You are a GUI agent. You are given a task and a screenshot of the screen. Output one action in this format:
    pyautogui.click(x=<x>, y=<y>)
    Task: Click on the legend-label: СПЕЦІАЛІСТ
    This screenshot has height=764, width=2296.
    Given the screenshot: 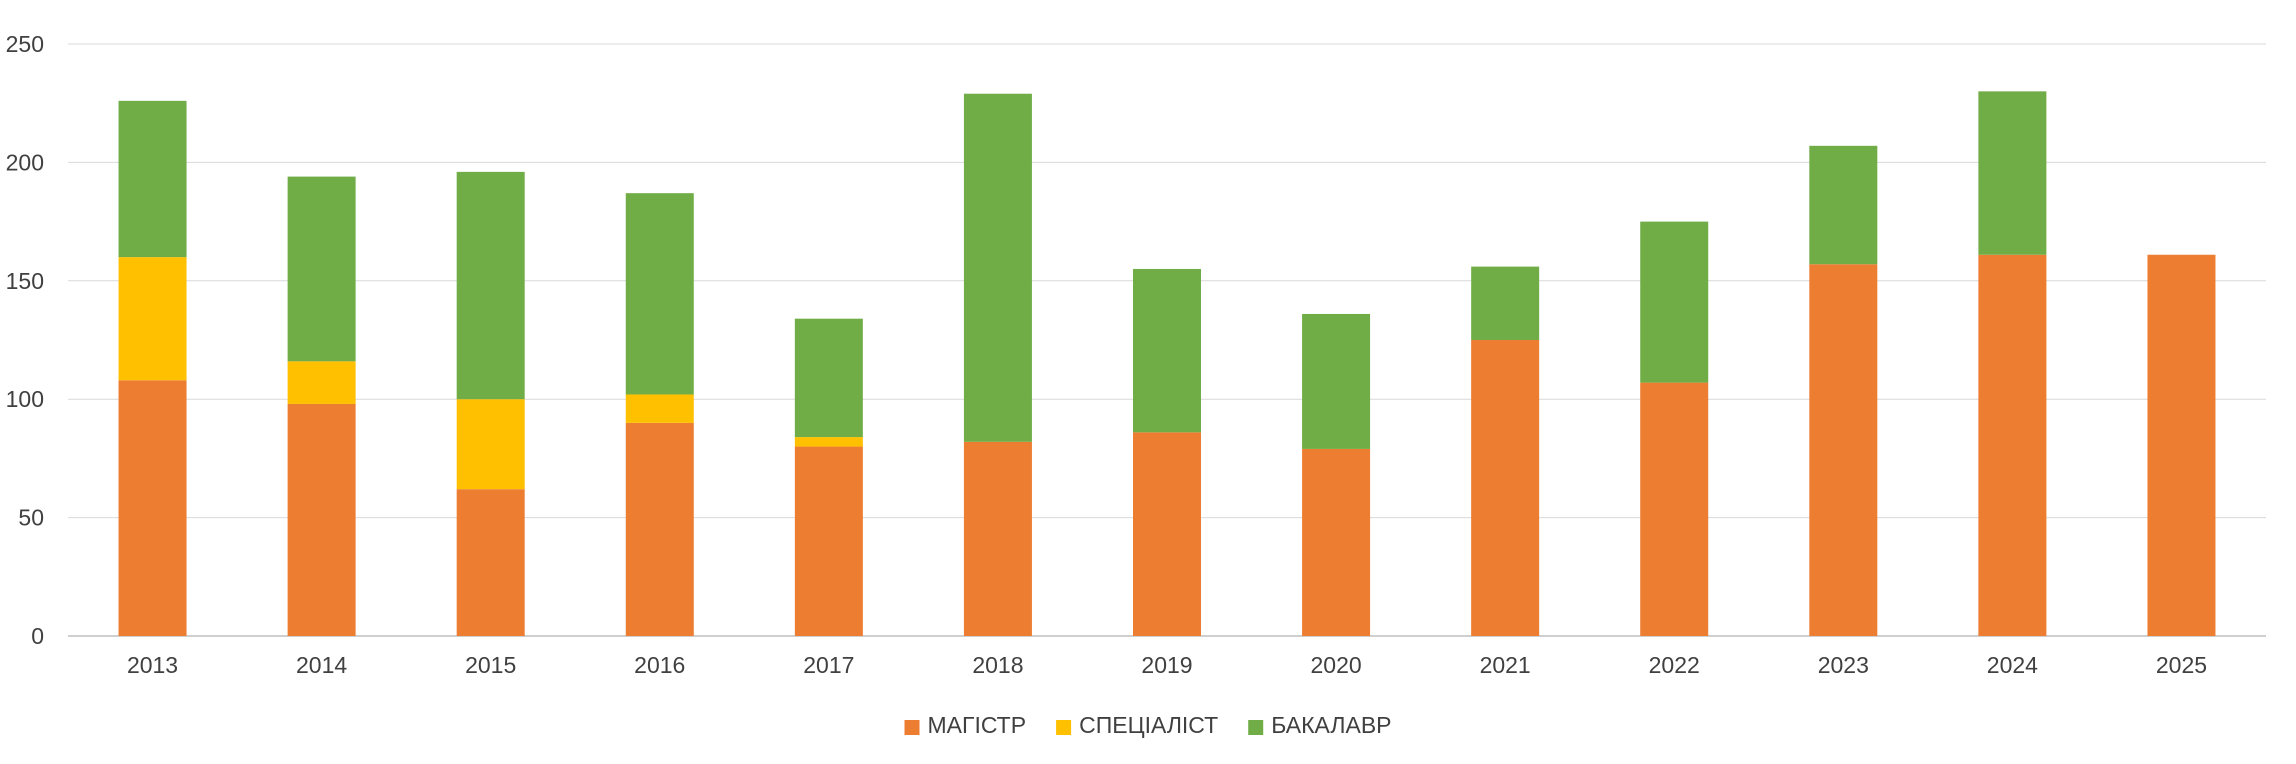 What is the action you would take?
    pyautogui.click(x=1148, y=725)
    